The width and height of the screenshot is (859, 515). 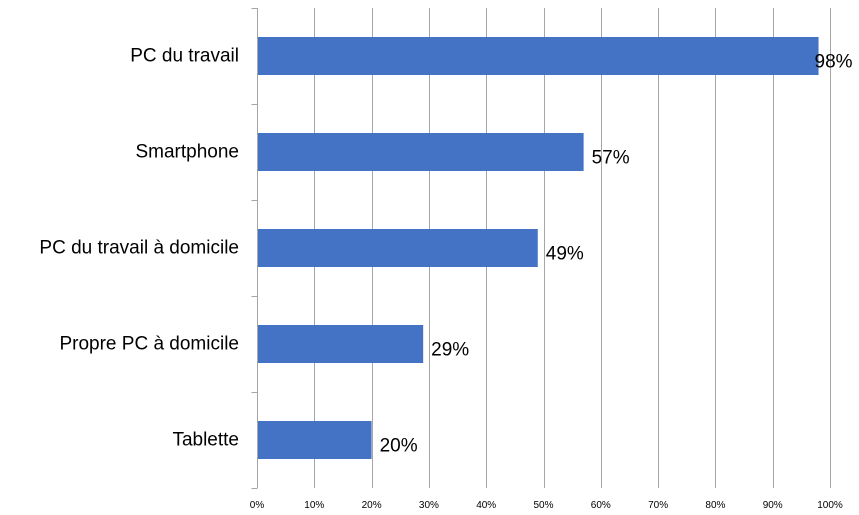 I want to click on x-tick-label: 0%, so click(x=257, y=505).